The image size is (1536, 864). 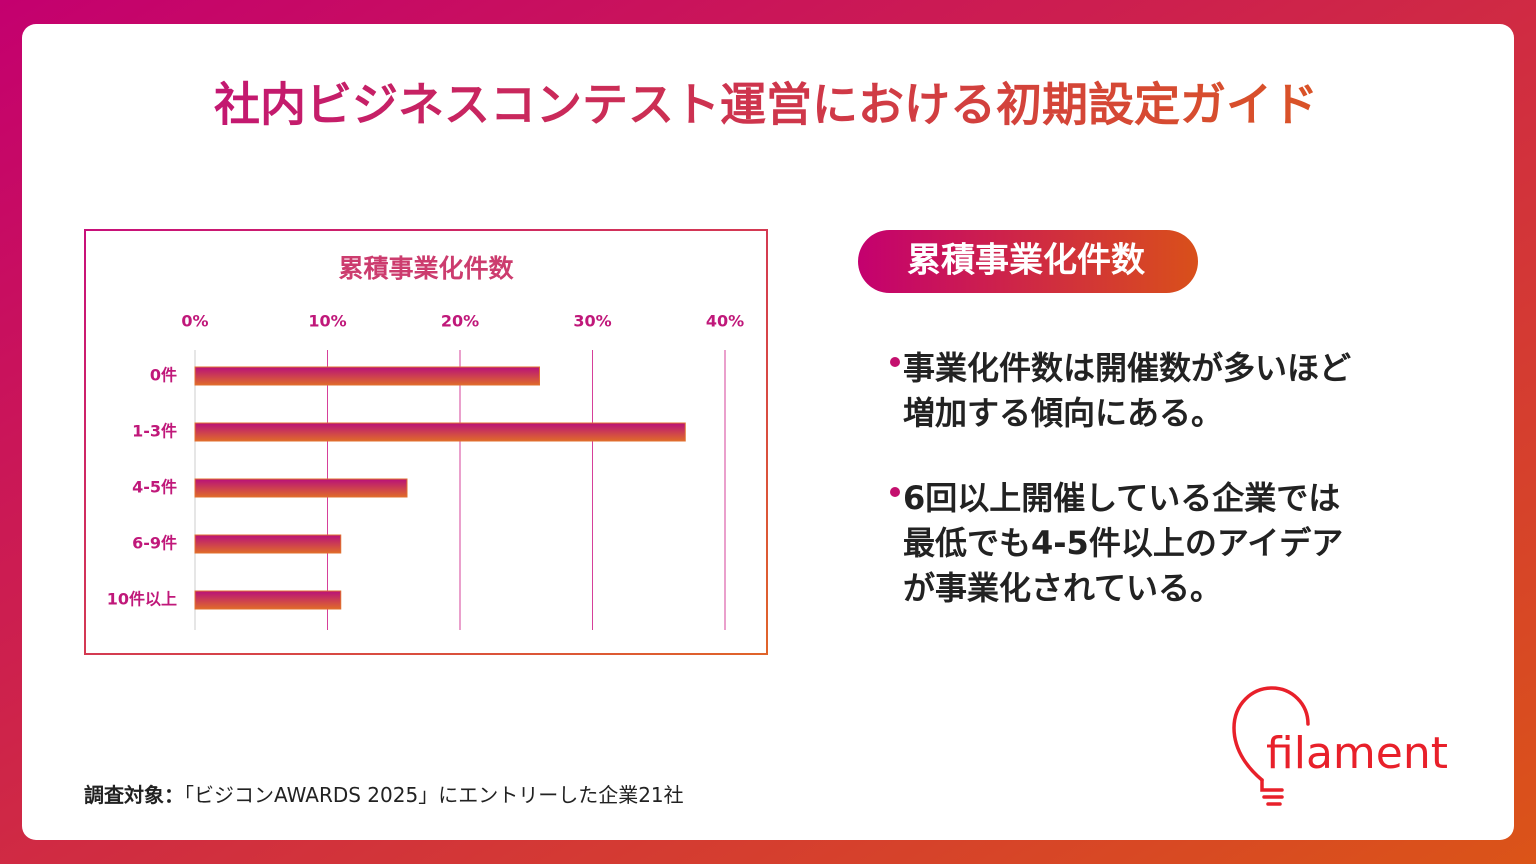 I want to click on logo, so click(x=1271, y=746).